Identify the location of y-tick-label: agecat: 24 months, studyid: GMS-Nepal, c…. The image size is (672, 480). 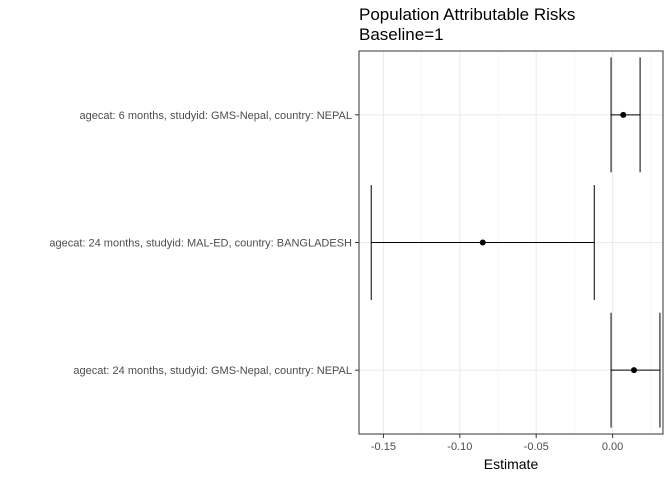
(212, 371).